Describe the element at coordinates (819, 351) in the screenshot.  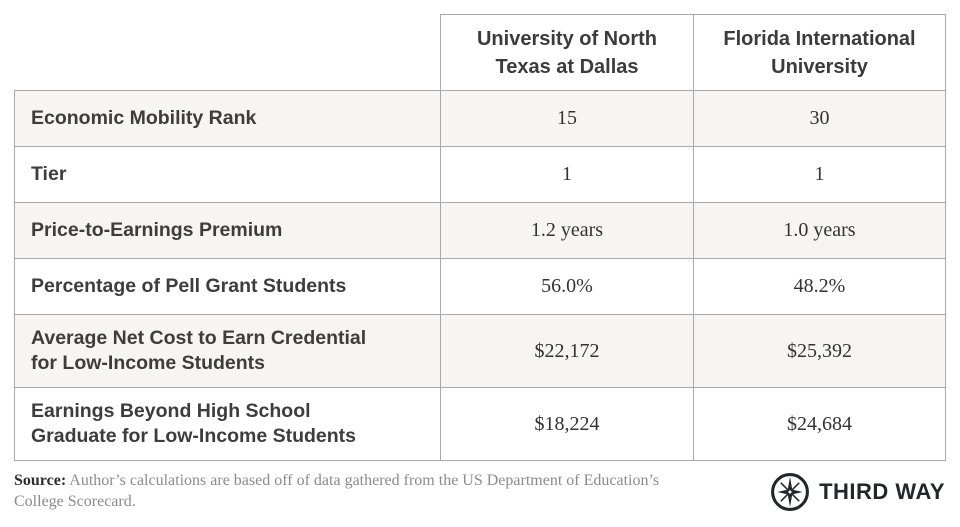
I see `cell-value: $25,392` at that location.